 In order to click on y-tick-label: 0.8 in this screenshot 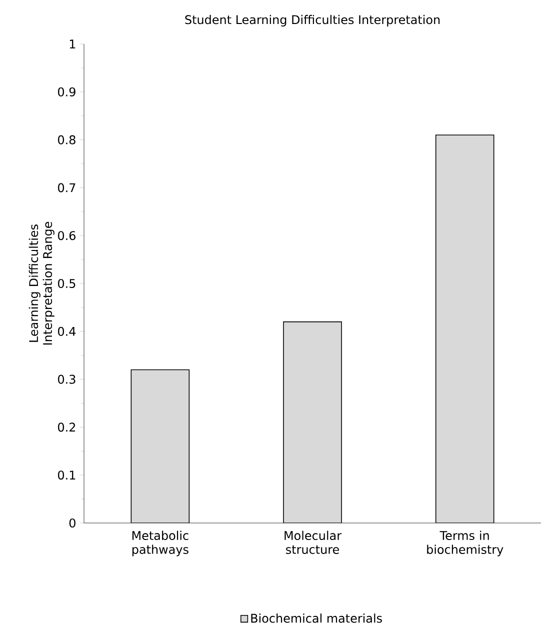, I will do `click(67, 139)`.